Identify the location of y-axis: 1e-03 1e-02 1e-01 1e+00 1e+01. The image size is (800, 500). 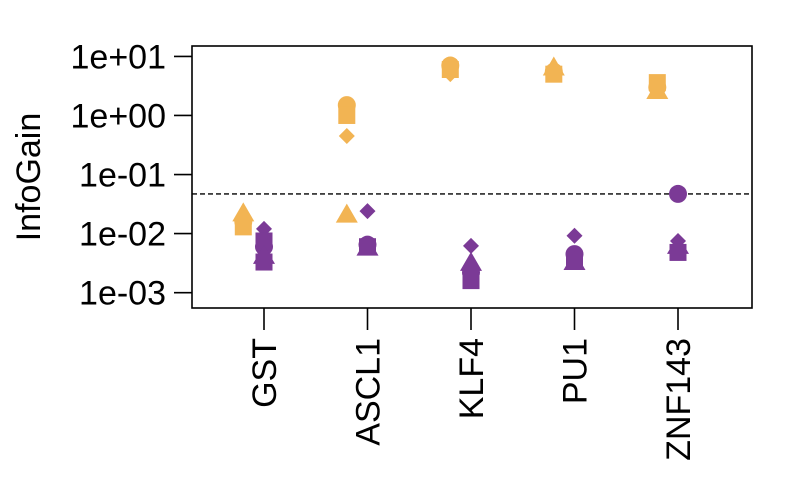
(131, 175).